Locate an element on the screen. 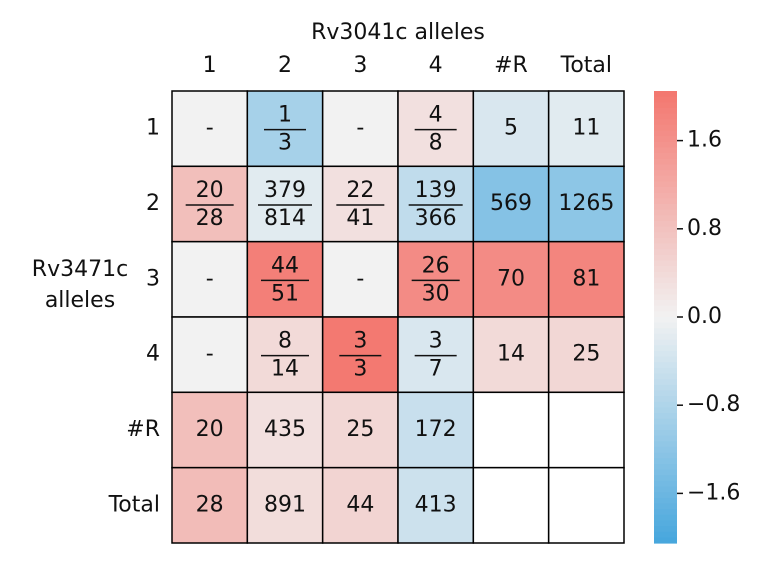 Image resolution: width=783 pixels, height=571 pixels. colorbar-tick-label: 1.6 is located at coordinates (704, 140).